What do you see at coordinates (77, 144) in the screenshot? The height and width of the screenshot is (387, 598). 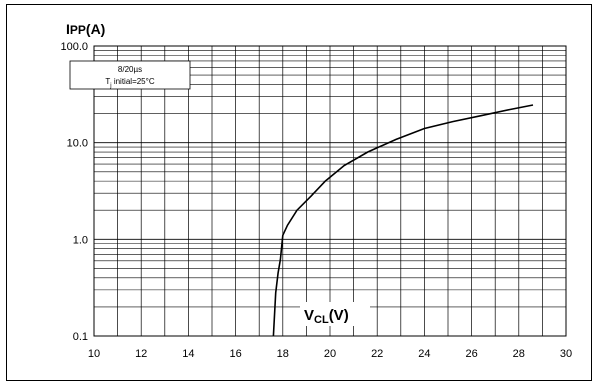 I see `y-tick-label: 10.0` at bounding box center [77, 144].